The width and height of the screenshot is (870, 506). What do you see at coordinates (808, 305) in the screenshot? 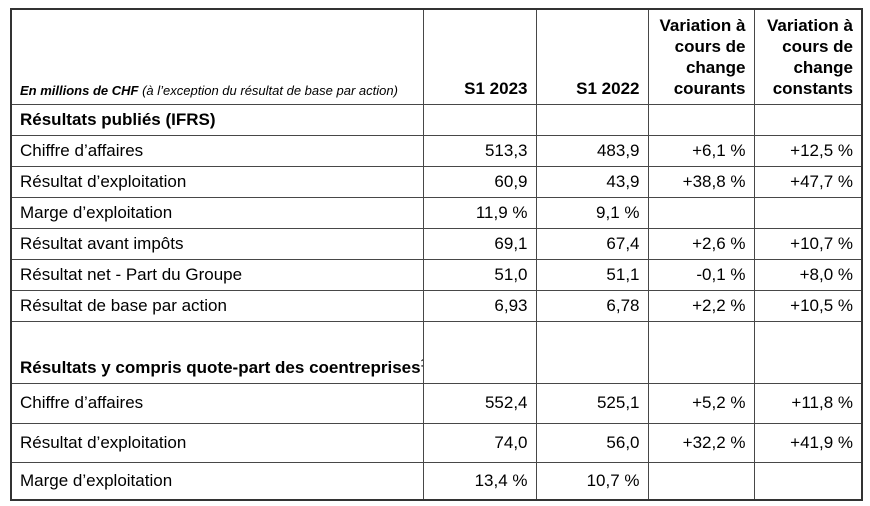
I see `value-variation-constants: +10,5 %` at bounding box center [808, 305].